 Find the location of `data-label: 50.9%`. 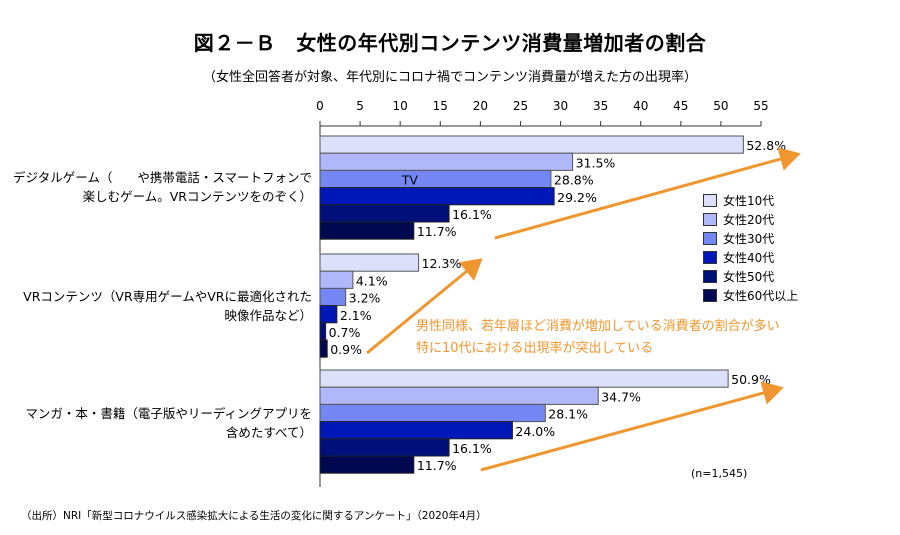

data-label: 50.9% is located at coordinates (751, 379).